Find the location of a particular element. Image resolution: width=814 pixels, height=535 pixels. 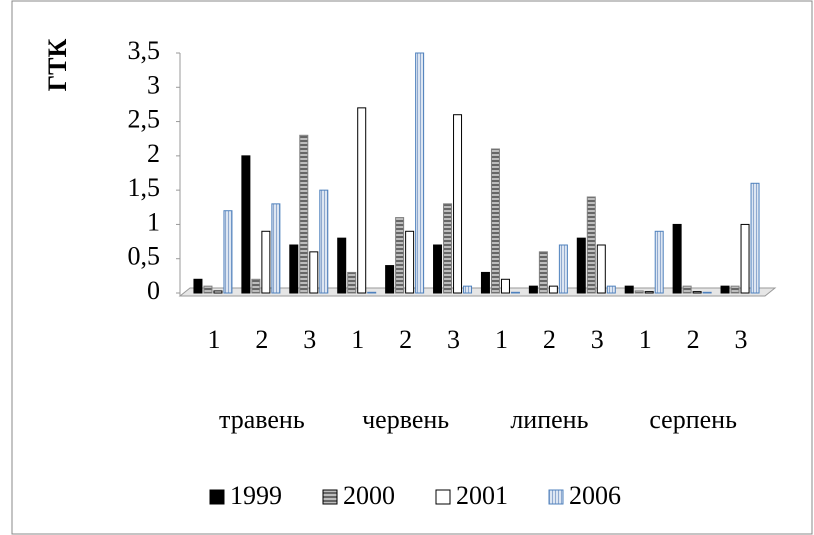

y-tick-label: 1 is located at coordinates (153, 221).